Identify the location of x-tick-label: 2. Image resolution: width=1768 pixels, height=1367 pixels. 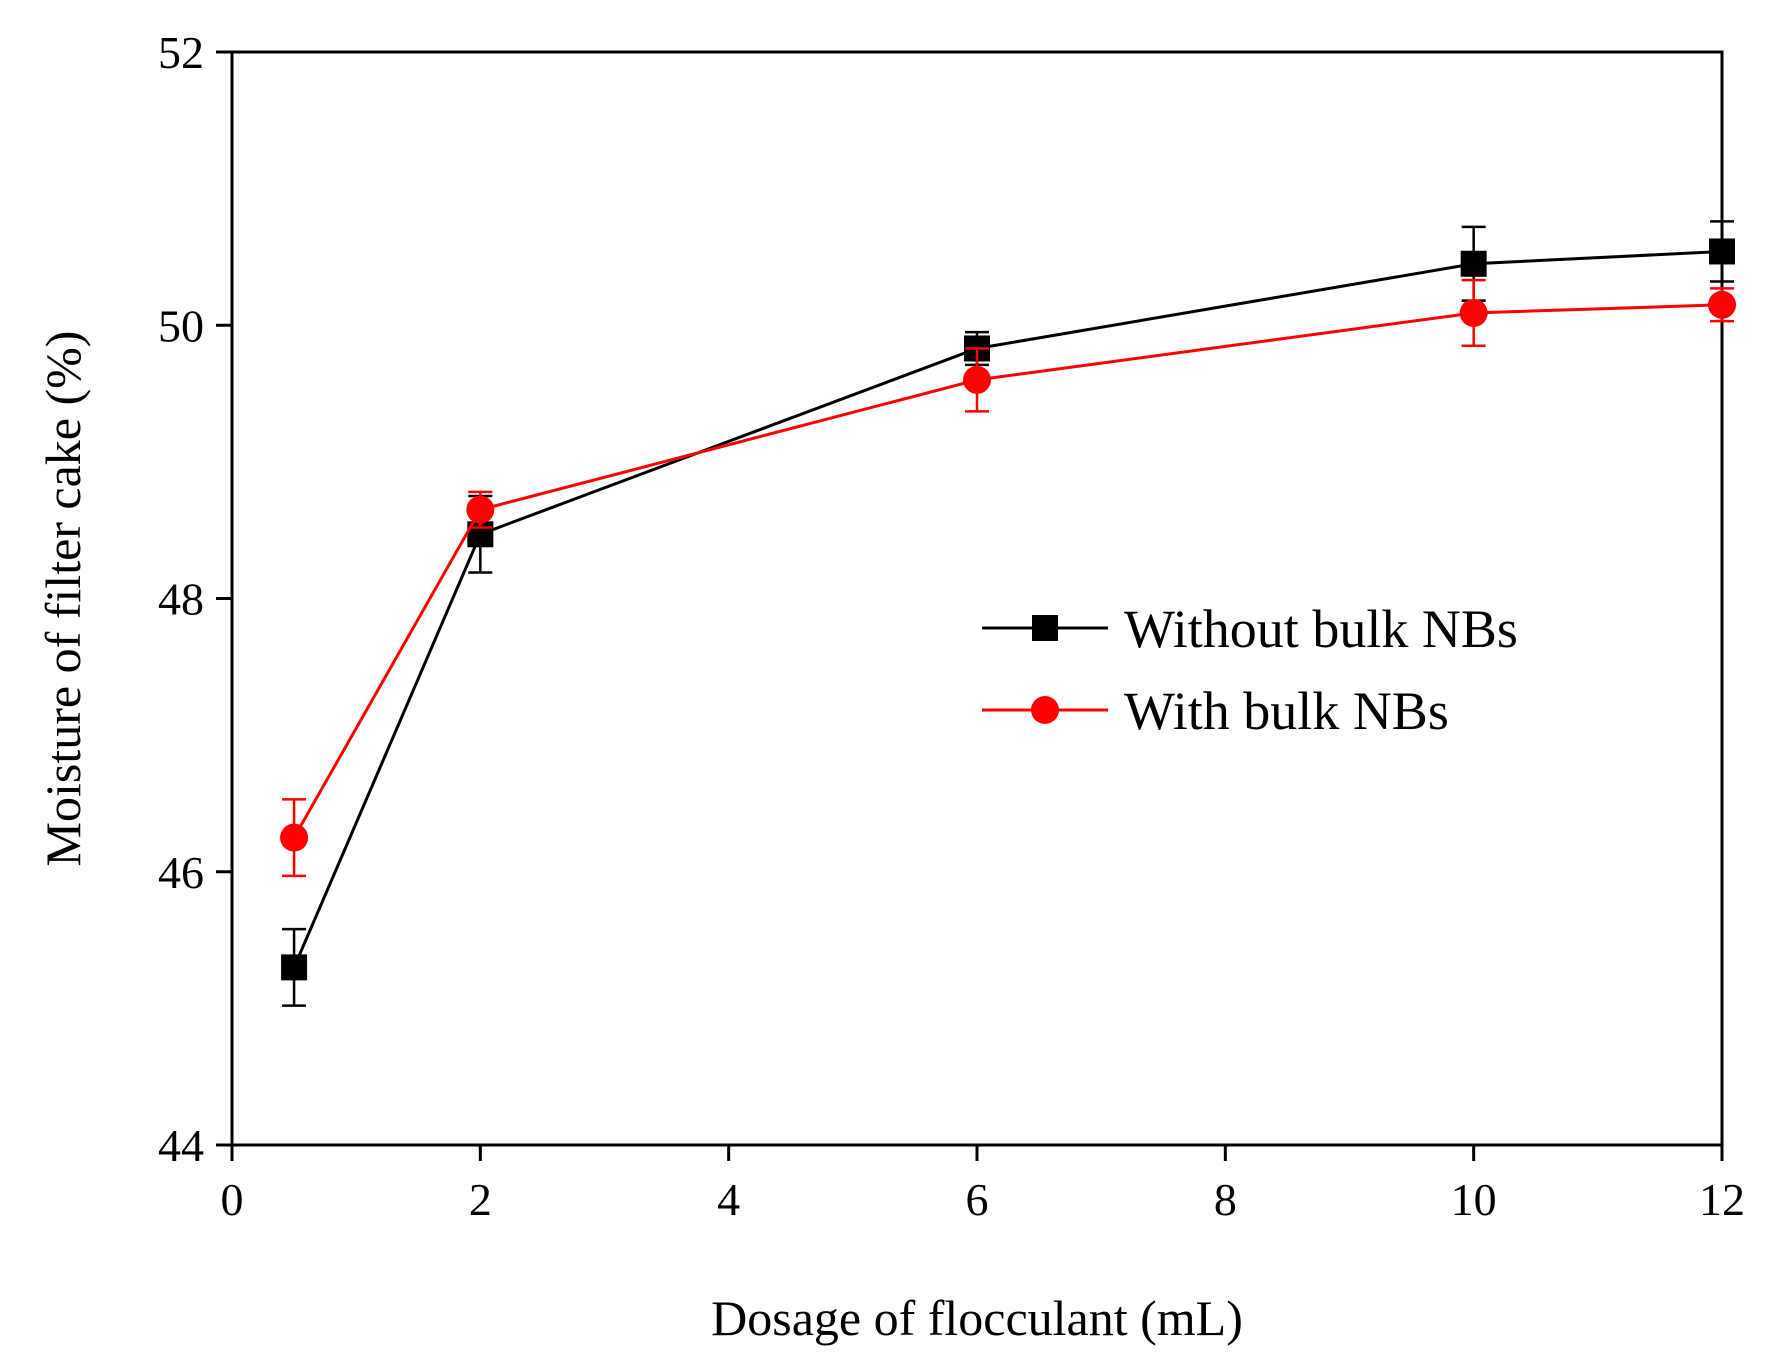
(480, 1199).